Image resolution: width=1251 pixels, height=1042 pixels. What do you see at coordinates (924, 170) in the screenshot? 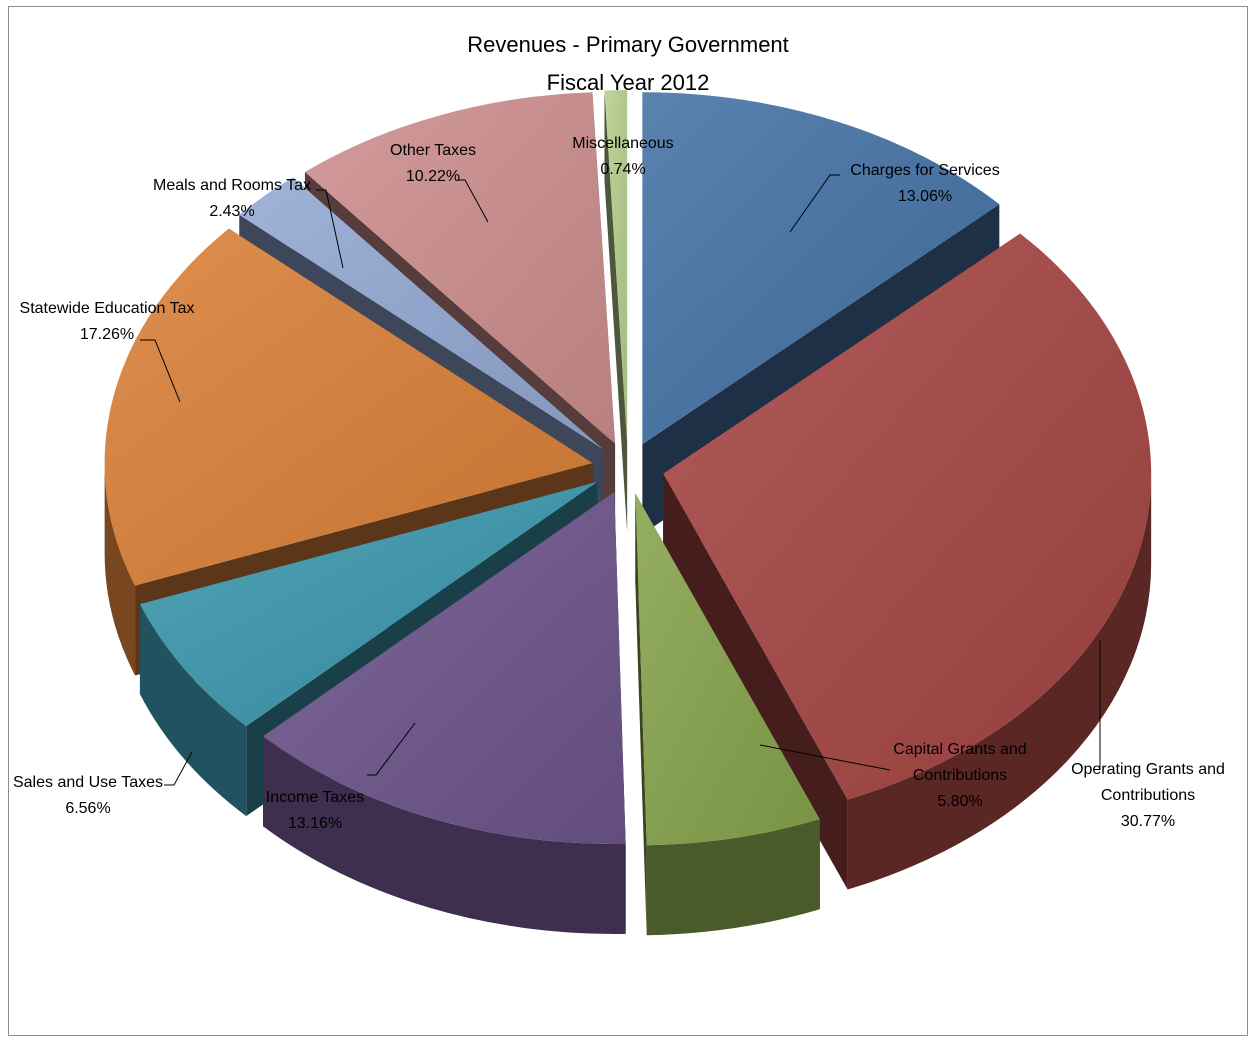
I see `slice-label: Charges for Services` at bounding box center [924, 170].